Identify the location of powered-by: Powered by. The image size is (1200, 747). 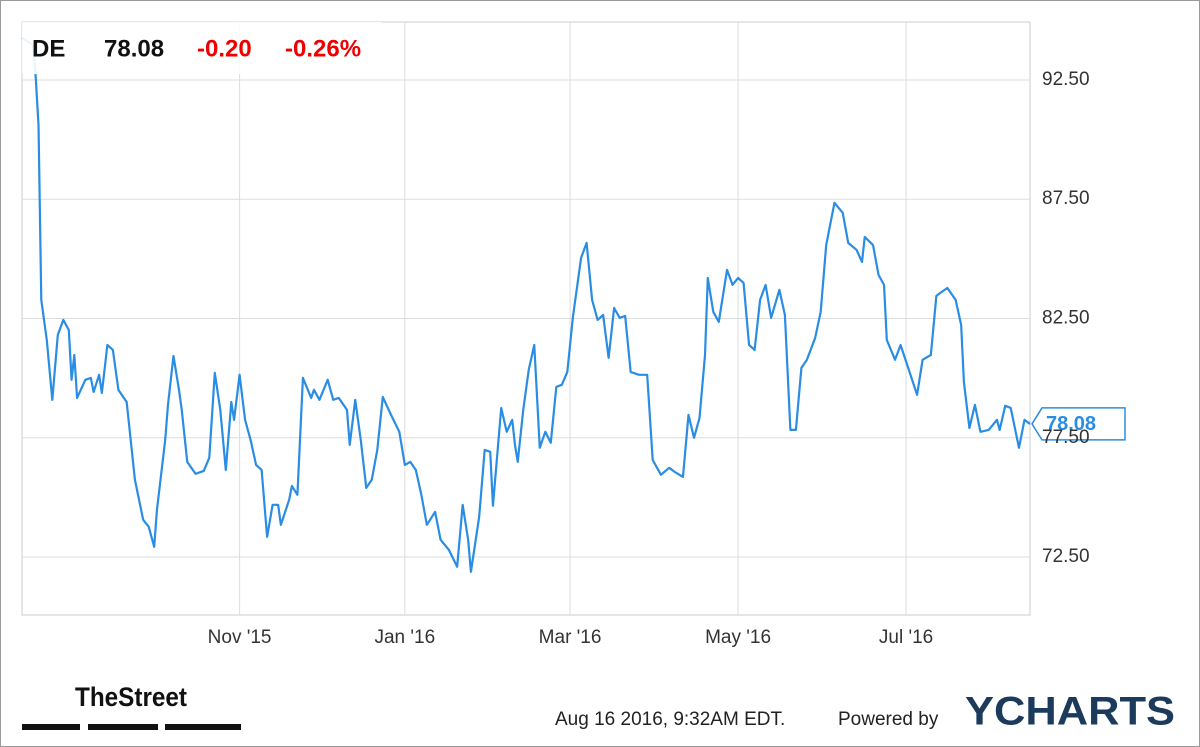
(888, 719).